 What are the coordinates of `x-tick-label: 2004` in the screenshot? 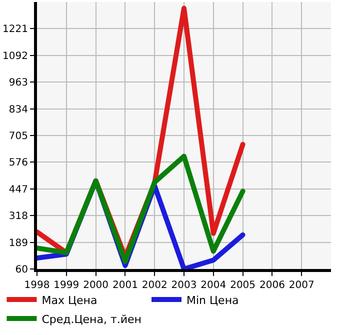 It's located at (213, 285).